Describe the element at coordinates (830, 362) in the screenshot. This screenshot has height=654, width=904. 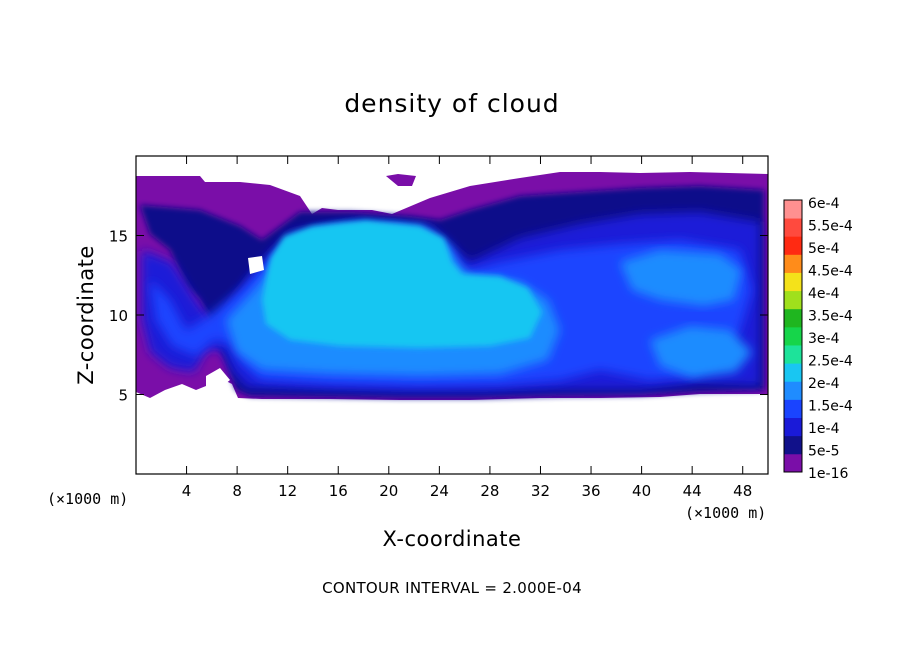
I see `colorbar-label: 2.5e-4` at that location.